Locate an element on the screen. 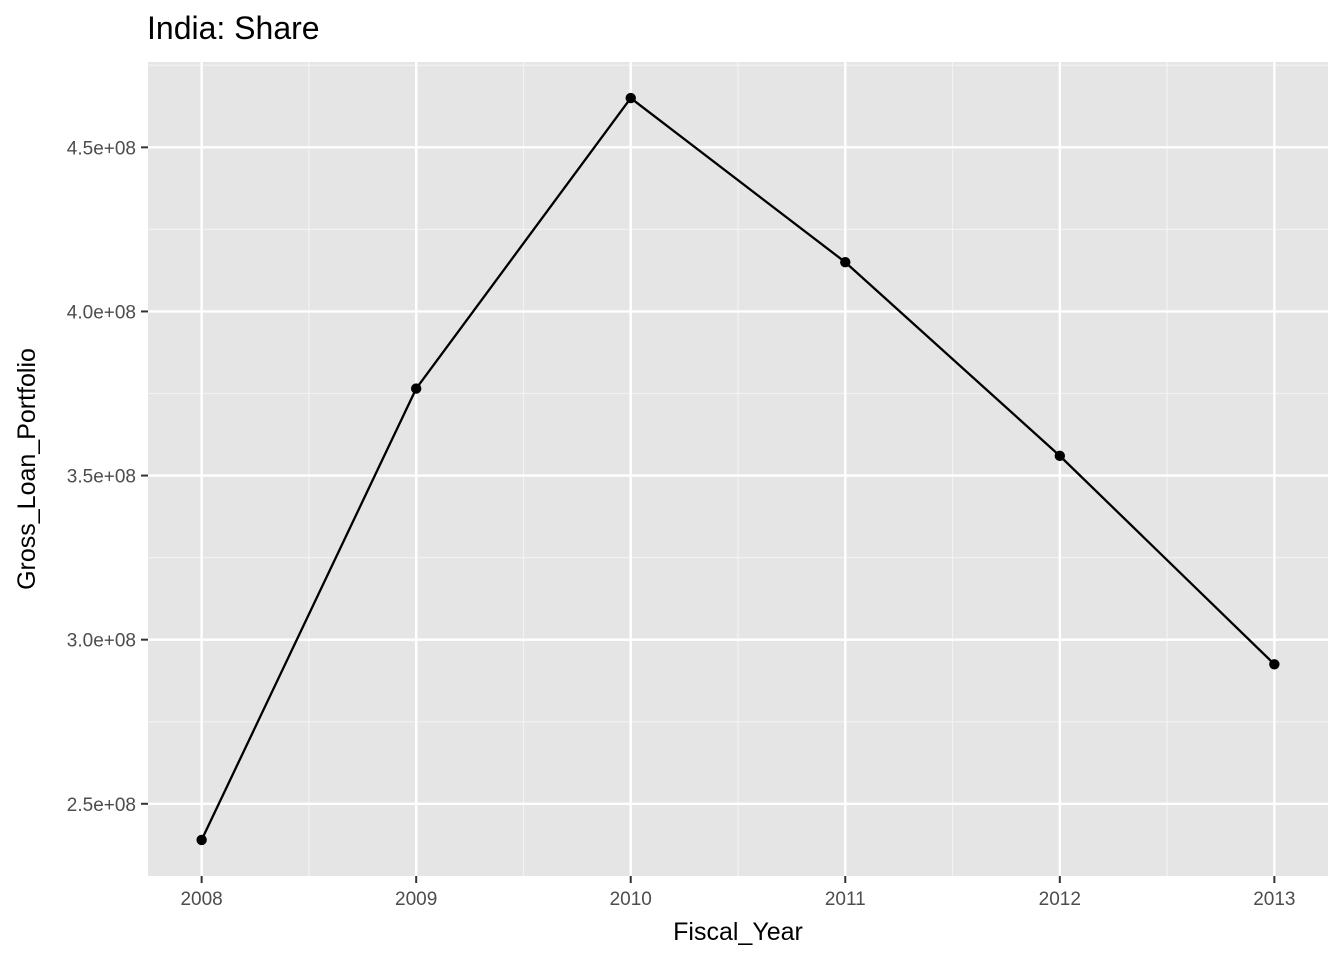 The image size is (1344, 965). x-tick-label: 2012 is located at coordinates (1060, 899).